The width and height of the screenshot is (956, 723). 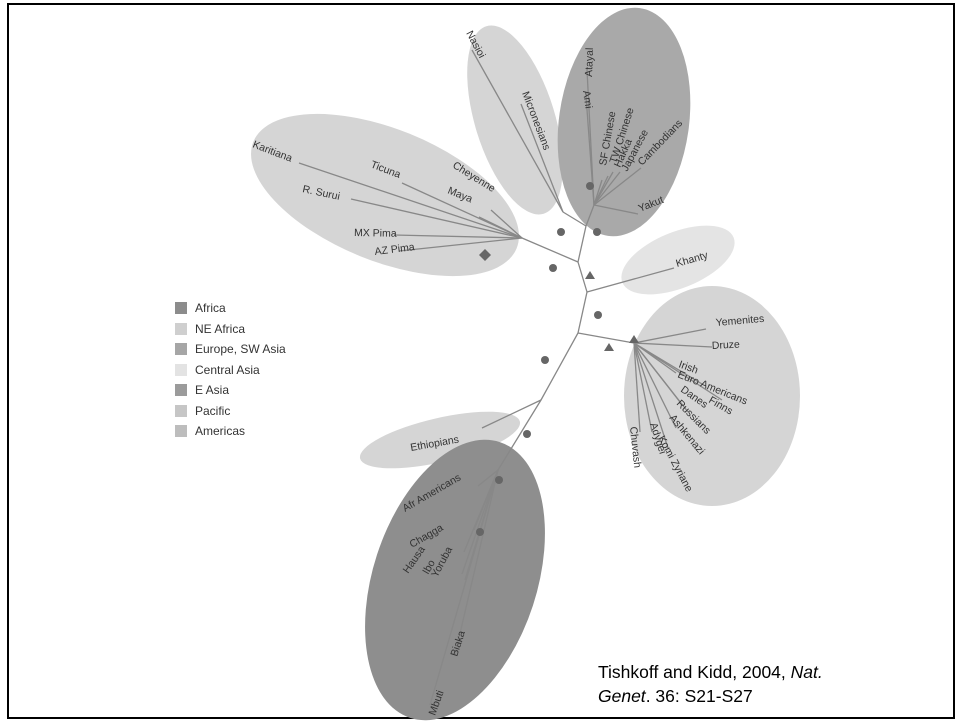 I want to click on legend-item: Central Asia, so click(x=230, y=370).